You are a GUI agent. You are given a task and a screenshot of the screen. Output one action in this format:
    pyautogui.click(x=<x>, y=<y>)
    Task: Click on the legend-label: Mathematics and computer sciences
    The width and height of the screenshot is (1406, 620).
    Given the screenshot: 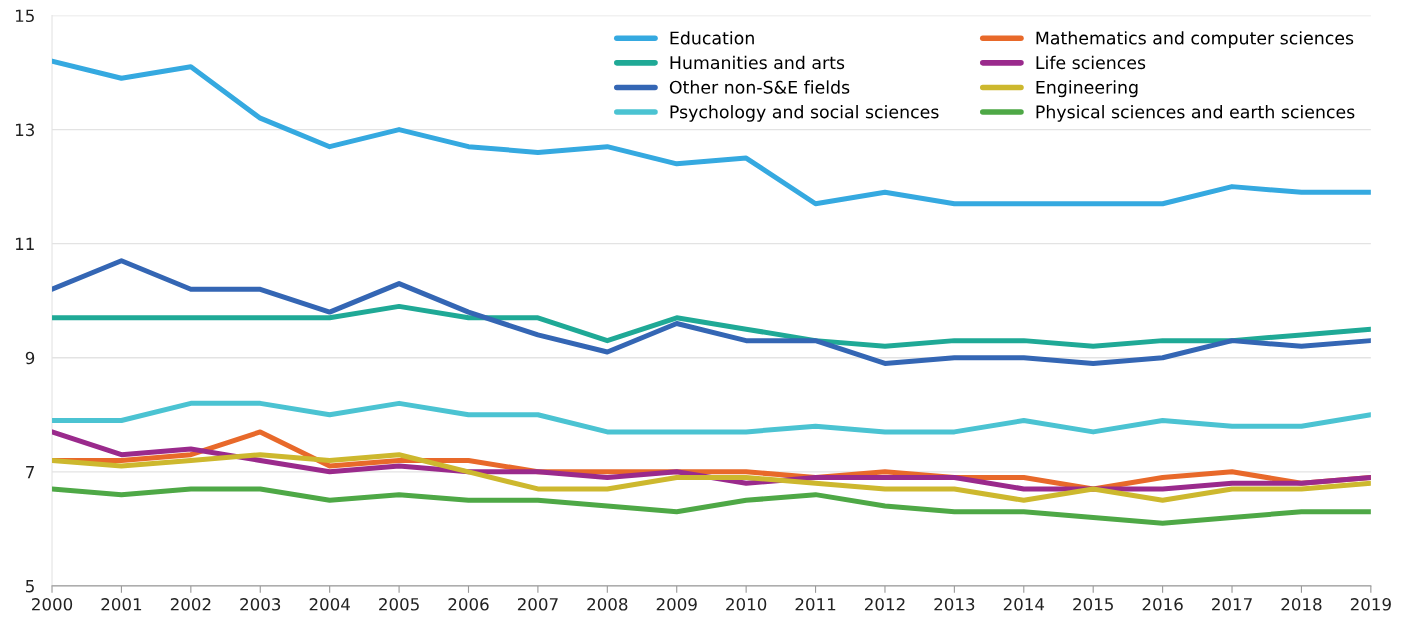 What is the action you would take?
    pyautogui.click(x=1195, y=39)
    